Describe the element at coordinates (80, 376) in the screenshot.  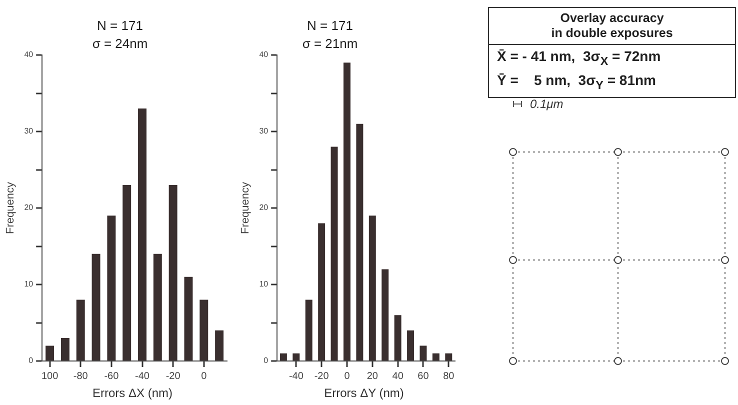
I see `x-tick-label: -80` at that location.